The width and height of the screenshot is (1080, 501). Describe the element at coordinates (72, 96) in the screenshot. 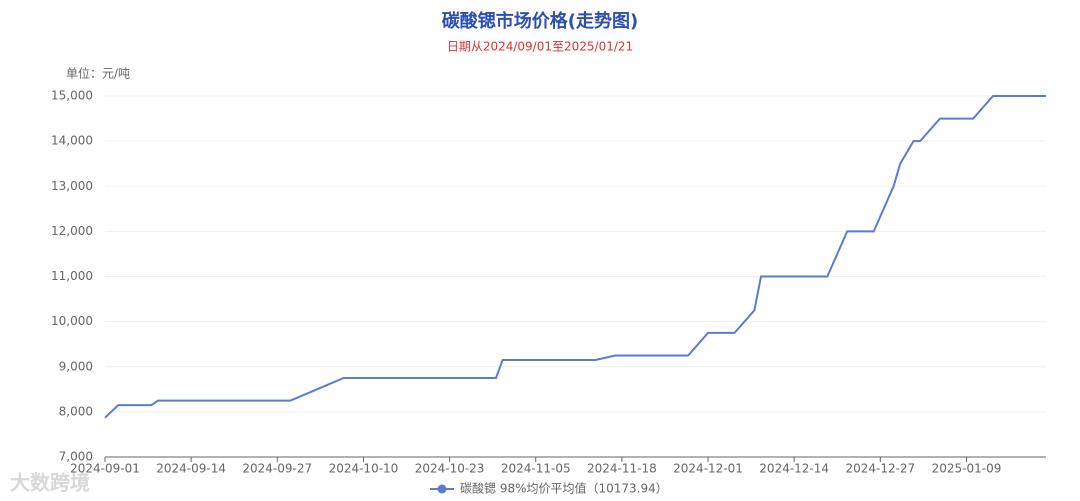

I see `y-tick-label: 15,000` at that location.